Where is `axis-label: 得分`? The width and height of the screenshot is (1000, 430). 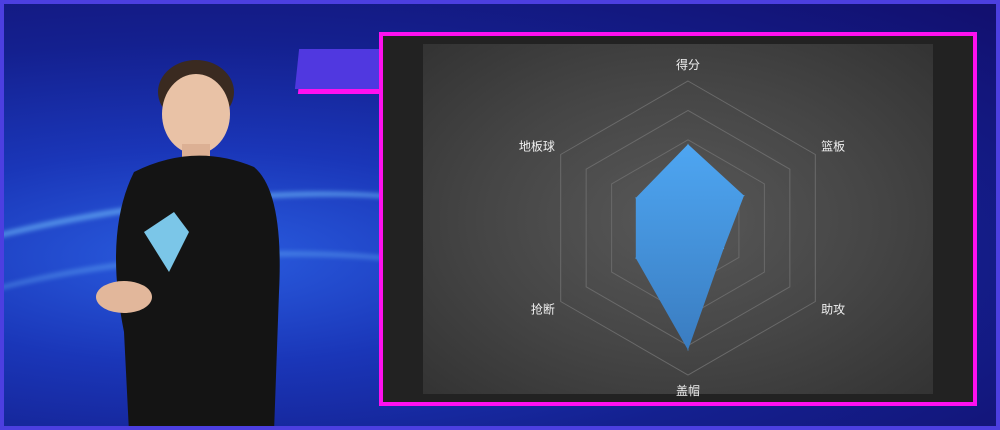 axis-label: 得分 is located at coordinates (688, 64).